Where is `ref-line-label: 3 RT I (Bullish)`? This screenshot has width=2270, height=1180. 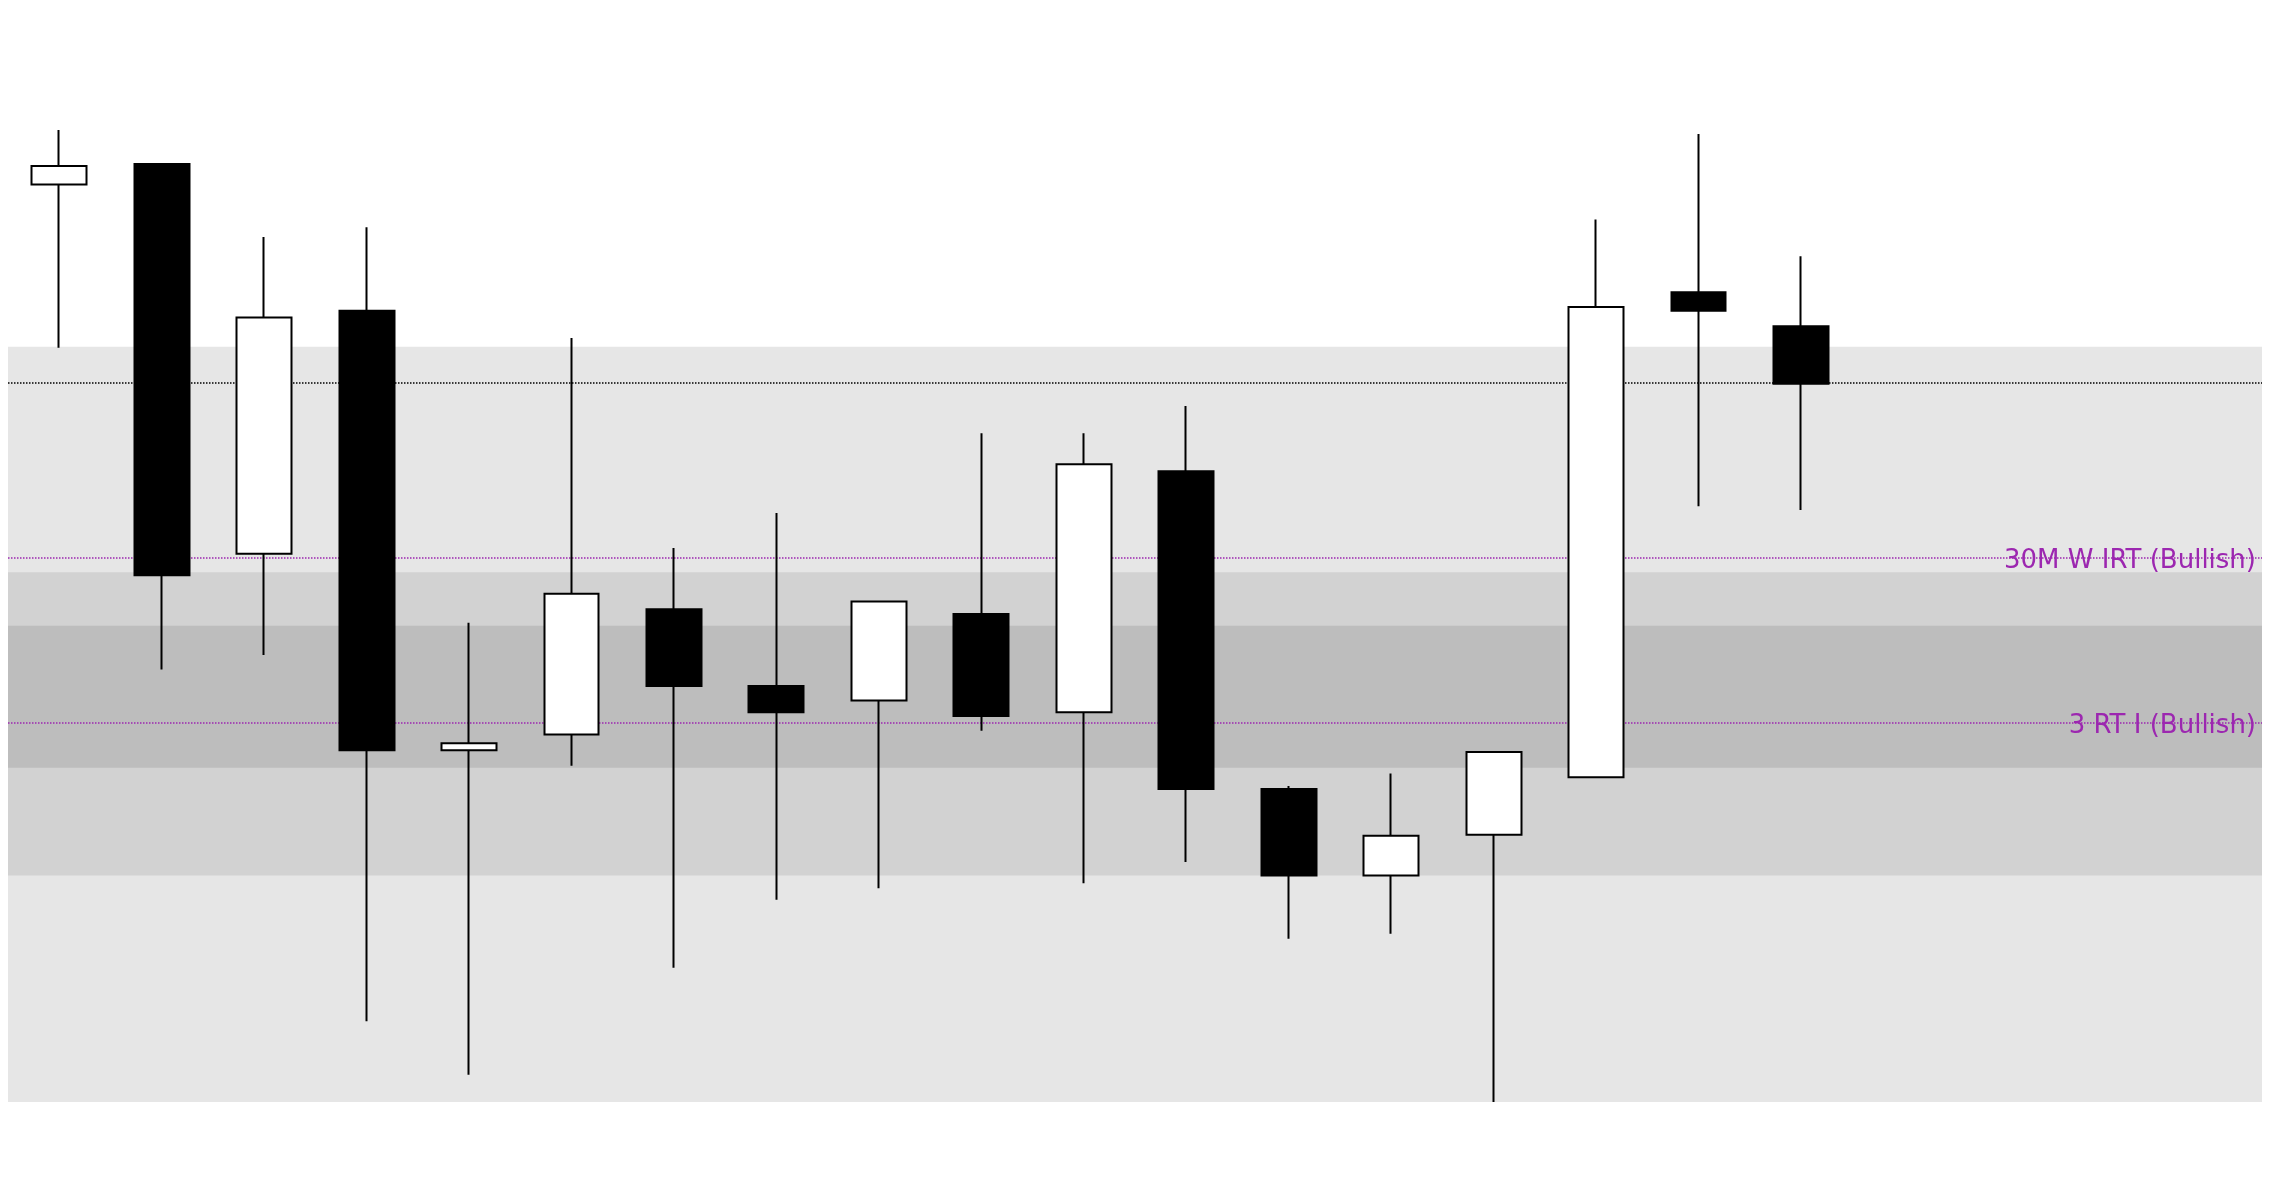
ref-line-label: 3 RT I (Bullish) is located at coordinates (2162, 723).